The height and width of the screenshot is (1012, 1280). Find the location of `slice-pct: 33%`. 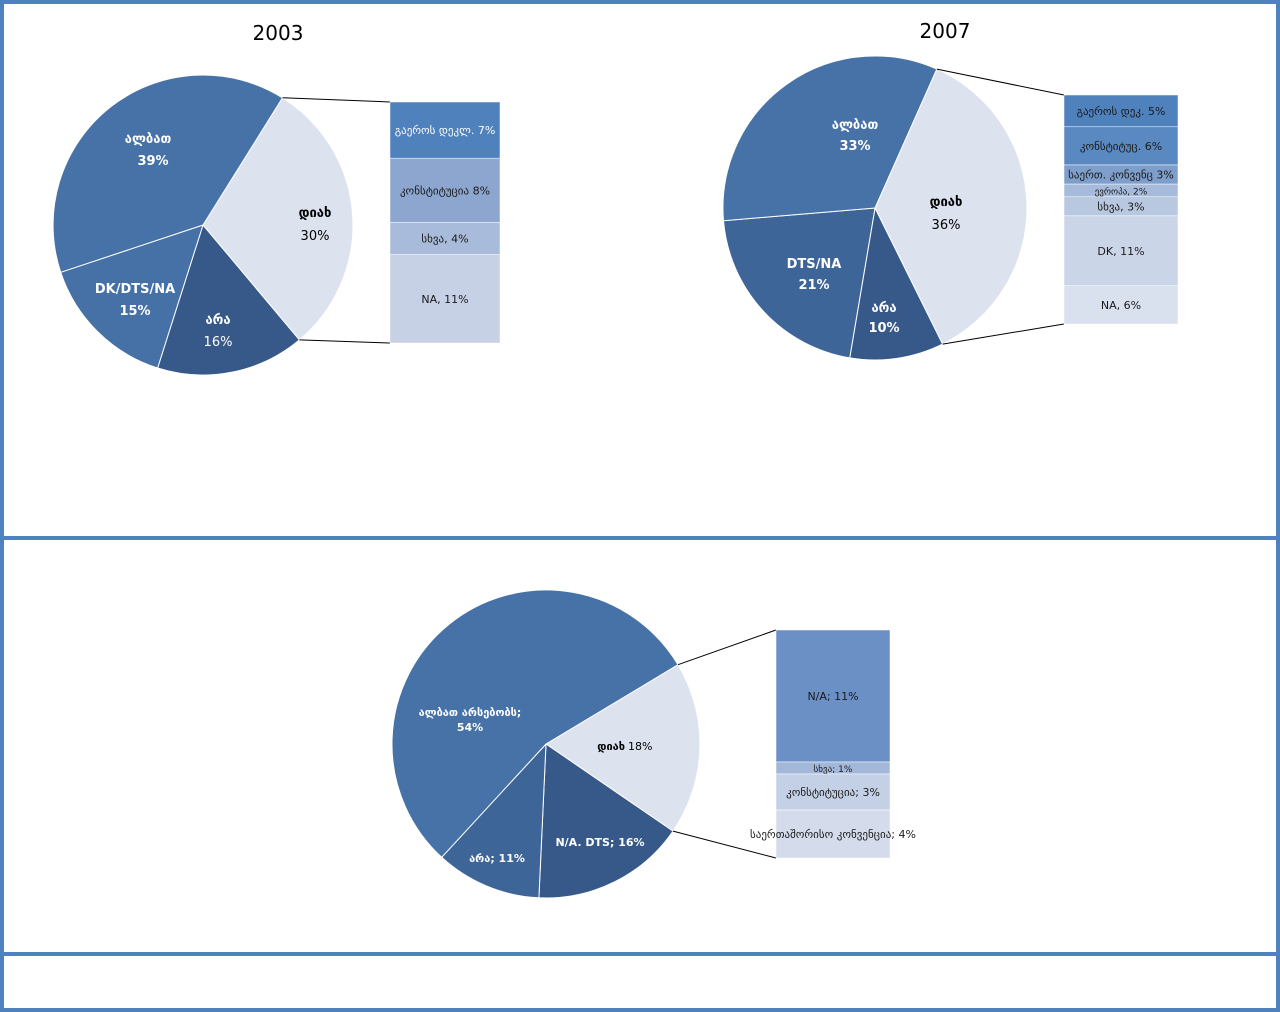

slice-pct: 33% is located at coordinates (854, 146).